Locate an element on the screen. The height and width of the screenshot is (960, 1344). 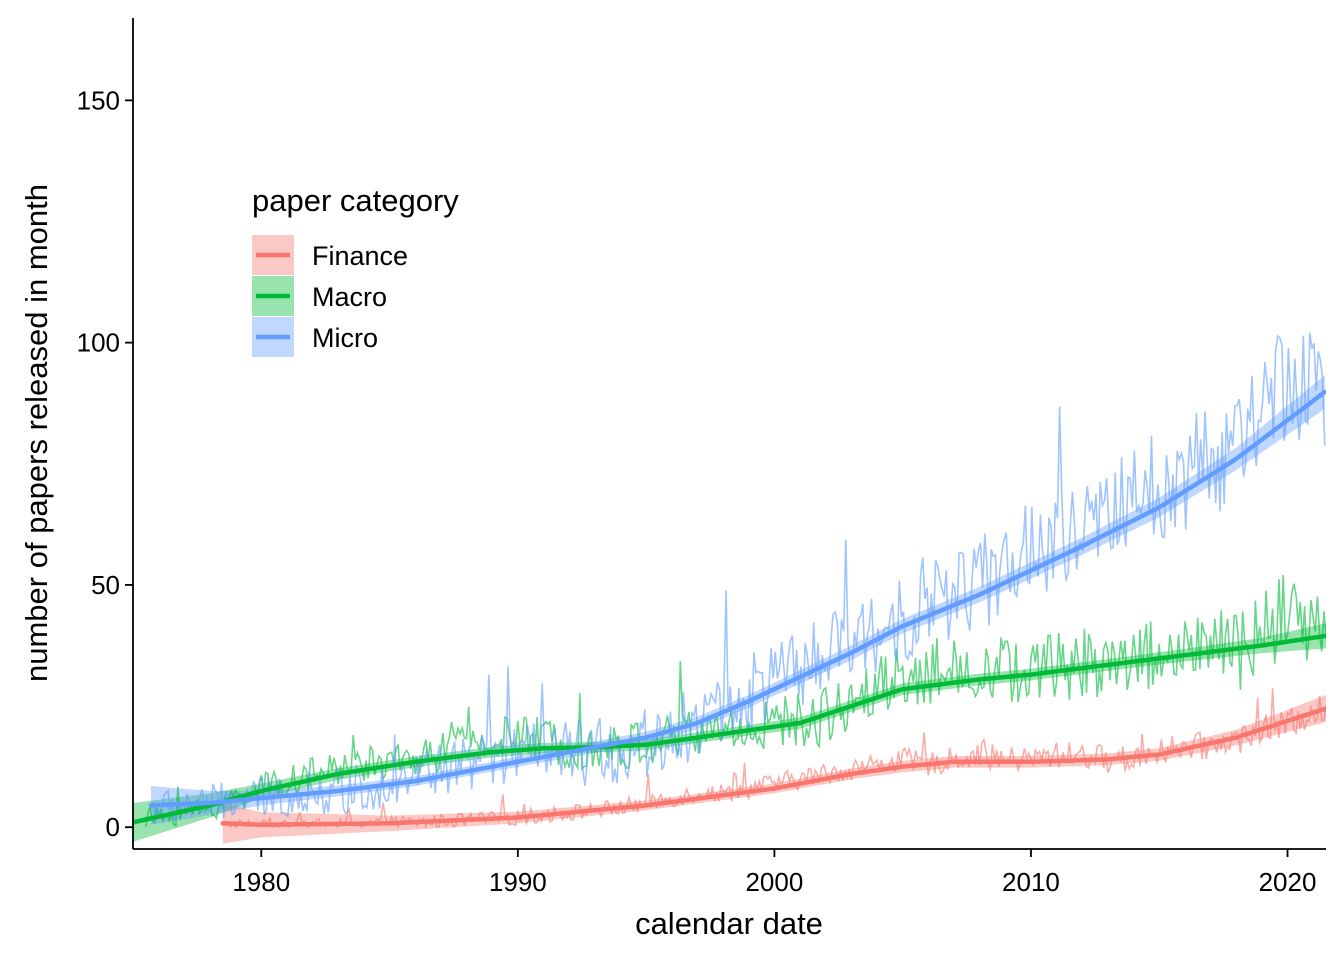
legend-label-macro: Macro is located at coordinates (349, 297).